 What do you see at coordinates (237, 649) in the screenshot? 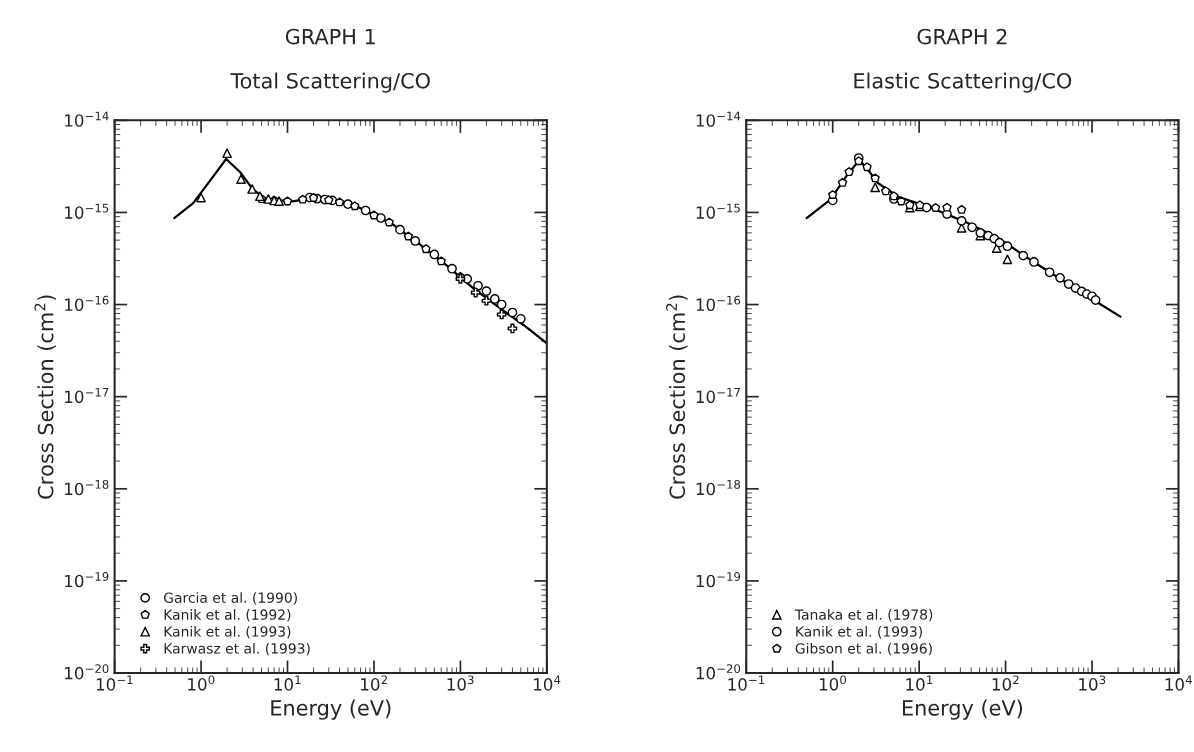
I see `legend-label: Karwasz et al. (1993)` at bounding box center [237, 649].